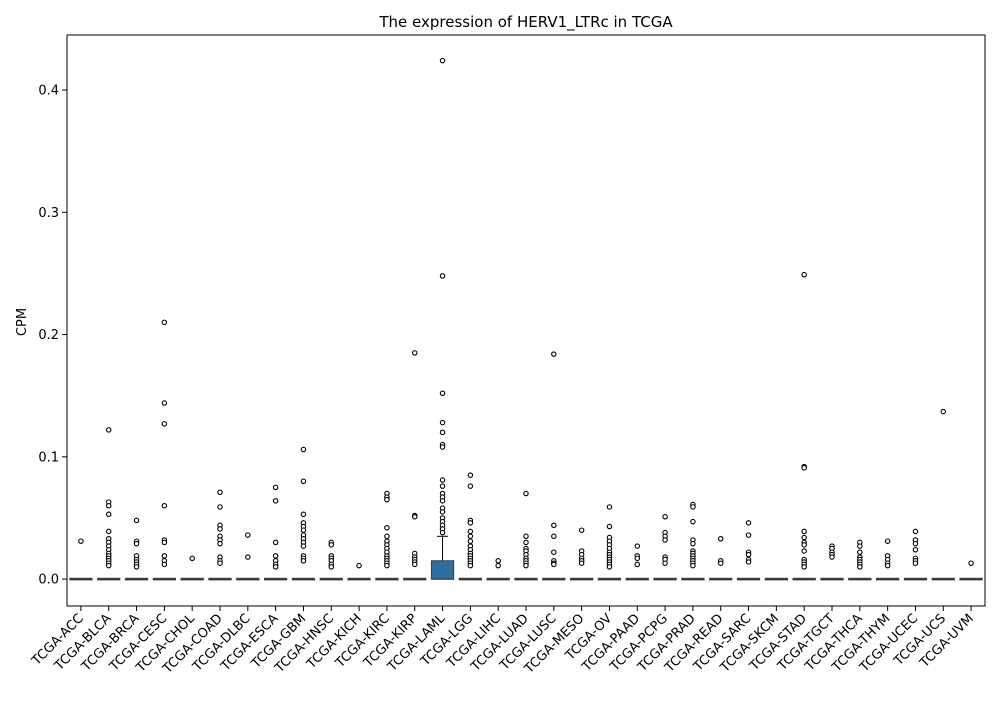  Describe the element at coordinates (48, 91) in the screenshot. I see `y-tick-label: 0.4` at that location.